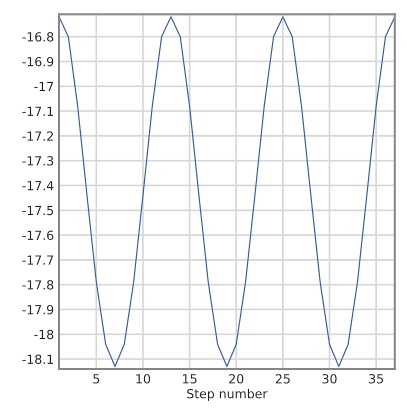  I want to click on y-tick-label: -17.4, so click(38, 185).